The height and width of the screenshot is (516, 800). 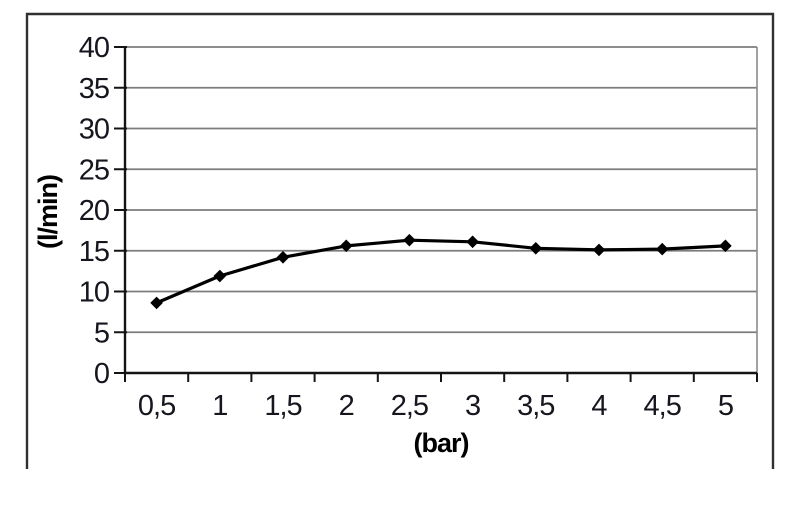 I want to click on series-line, so click(x=440, y=271).